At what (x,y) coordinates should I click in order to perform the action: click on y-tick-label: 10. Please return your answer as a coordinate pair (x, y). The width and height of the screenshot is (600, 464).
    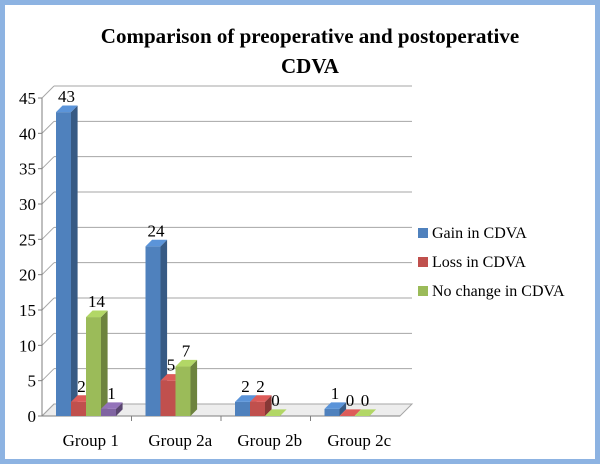
    Looking at the image, I should click on (27, 345).